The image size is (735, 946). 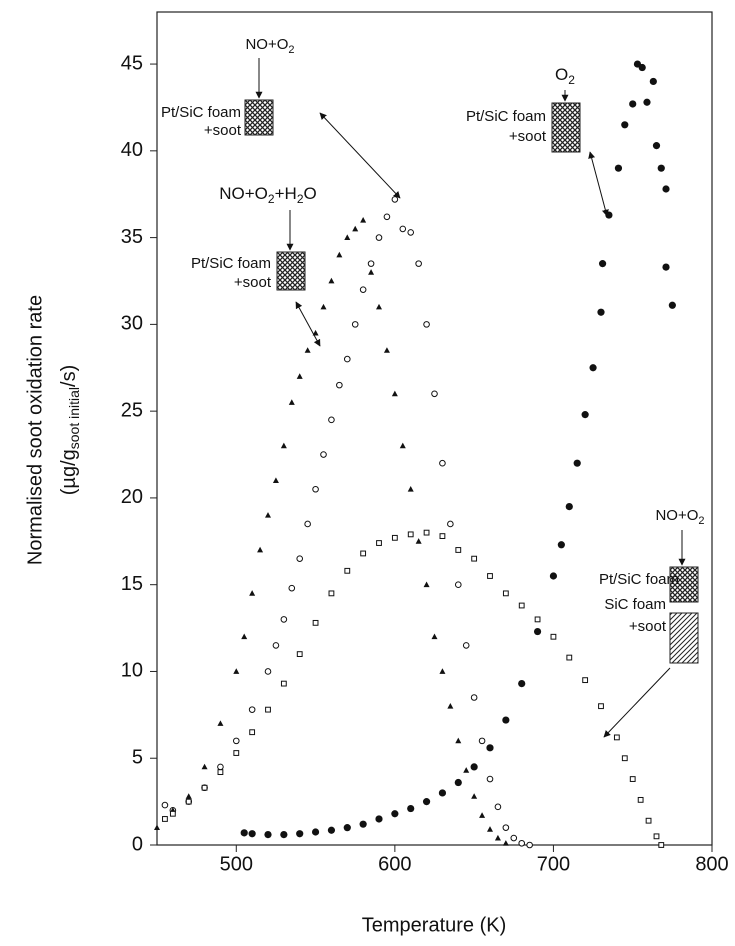 I want to click on y-tick-label: 40, so click(x=132, y=150).